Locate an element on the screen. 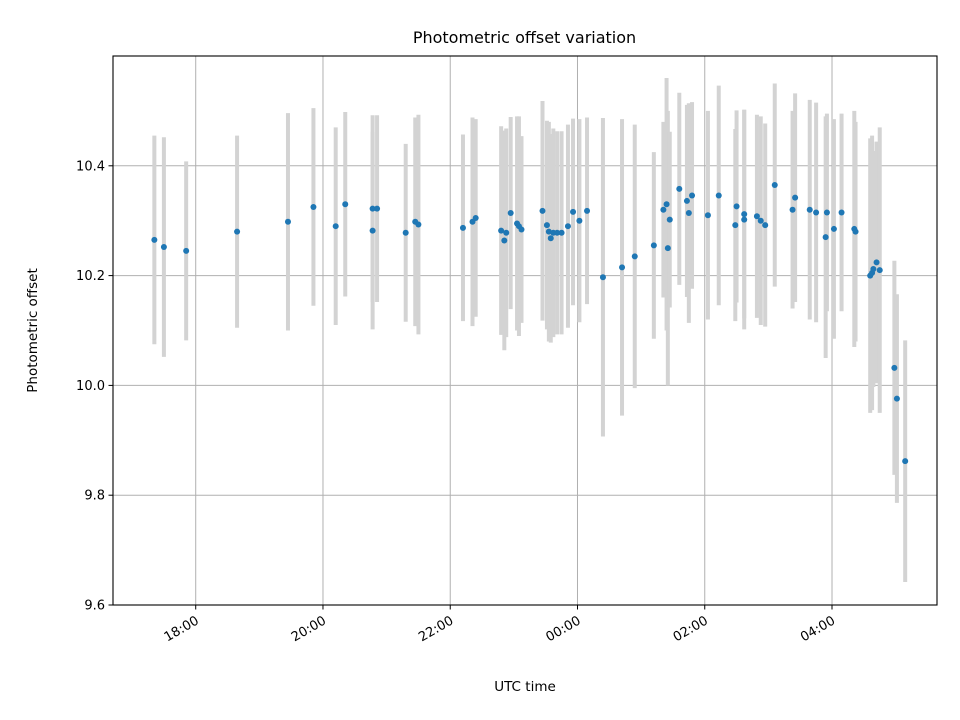  x-tick-label: 20:00 is located at coordinates (309, 629).